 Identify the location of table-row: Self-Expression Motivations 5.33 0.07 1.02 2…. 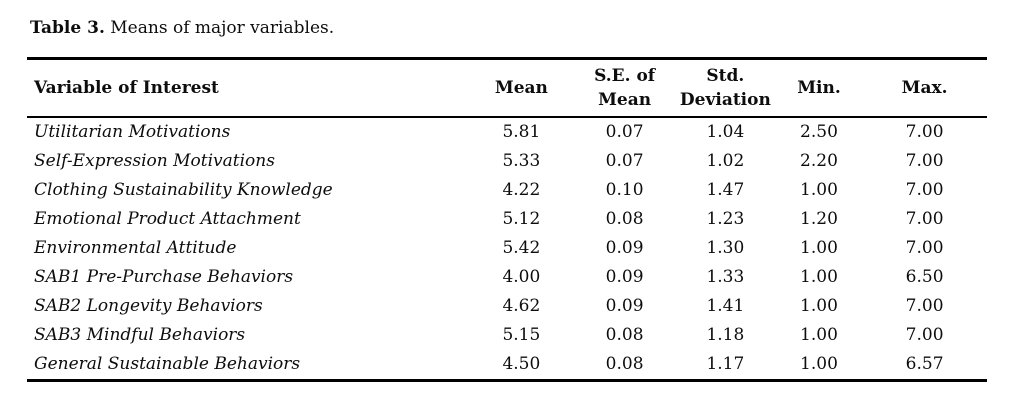
(507, 161).